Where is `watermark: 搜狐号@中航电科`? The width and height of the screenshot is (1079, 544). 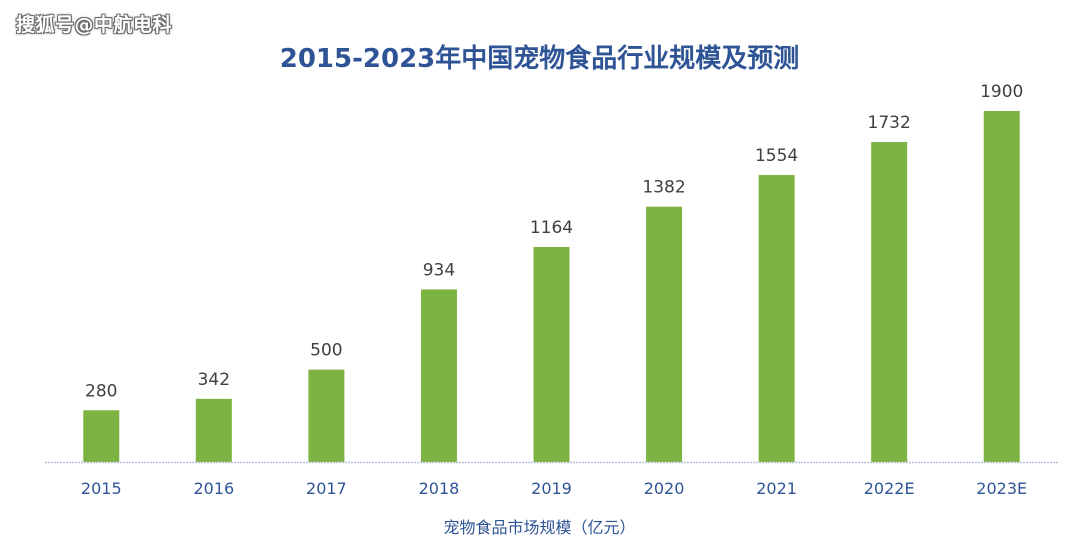
watermark: 搜狐号@中航电科 is located at coordinates (94, 25).